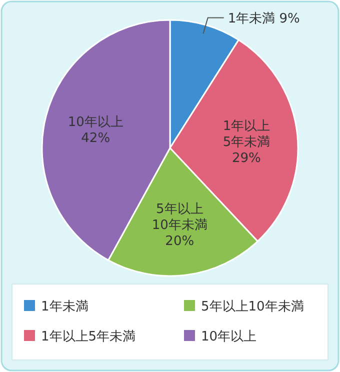  I want to click on data-label: 5年以上 10年未満 20%, so click(180, 226).